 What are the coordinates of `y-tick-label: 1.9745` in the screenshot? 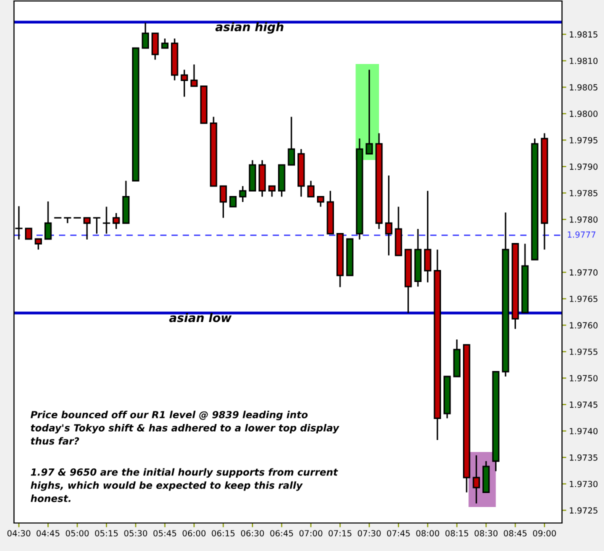 It's located at (584, 405).